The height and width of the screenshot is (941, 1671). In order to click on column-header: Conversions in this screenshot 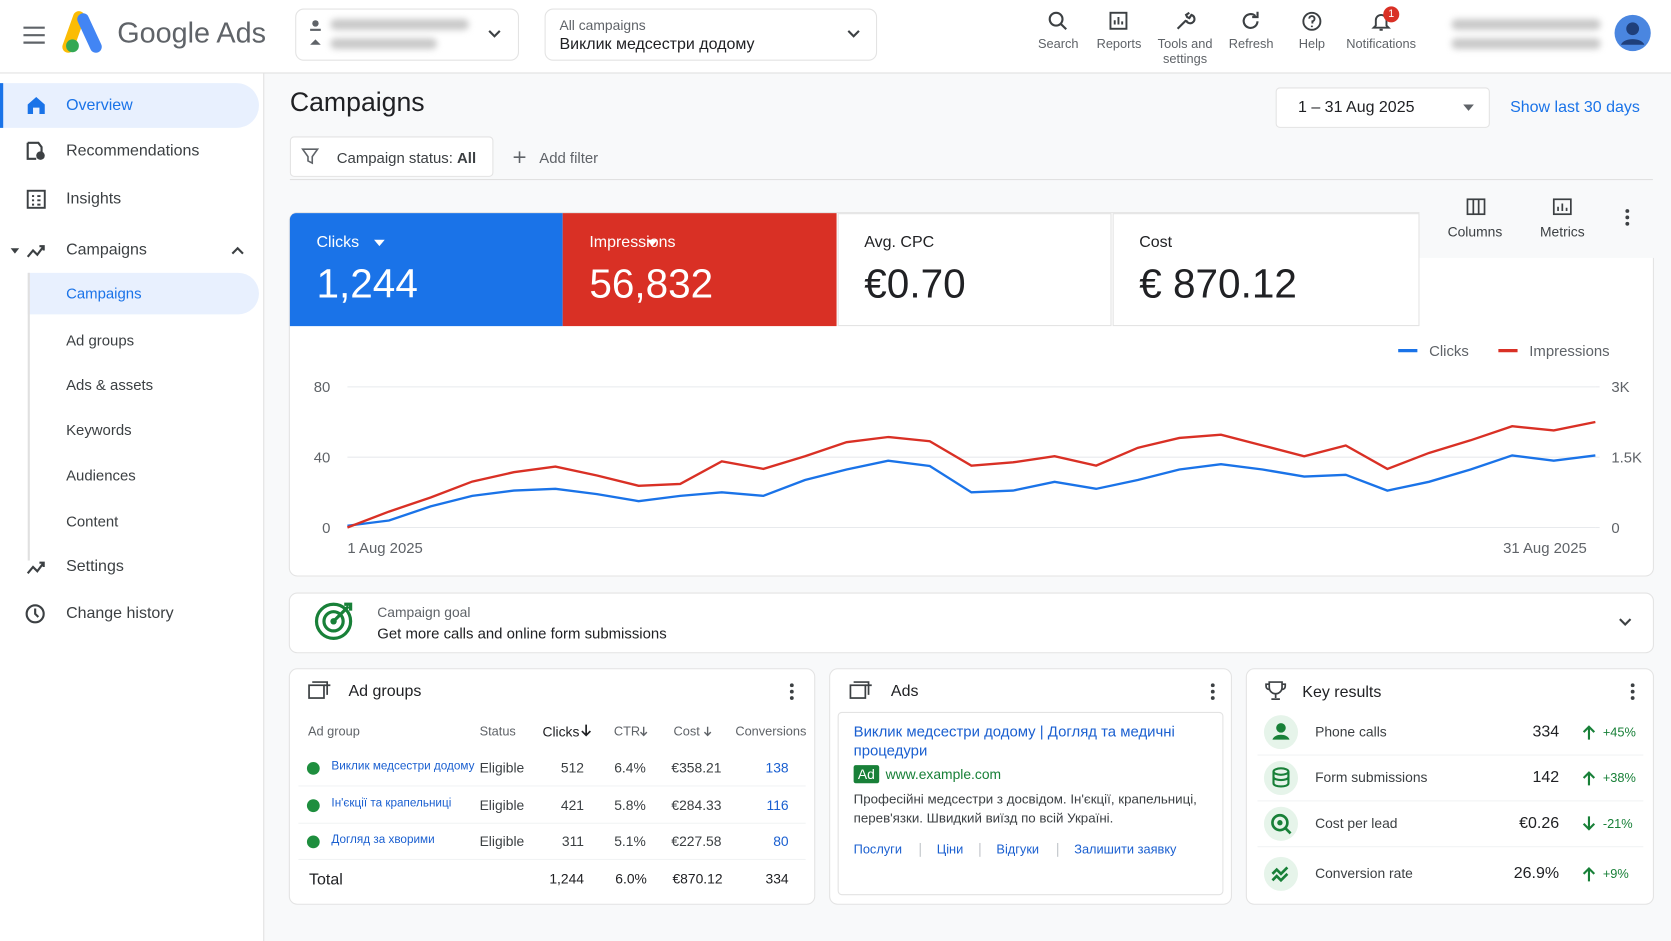, I will do `click(771, 731)`.